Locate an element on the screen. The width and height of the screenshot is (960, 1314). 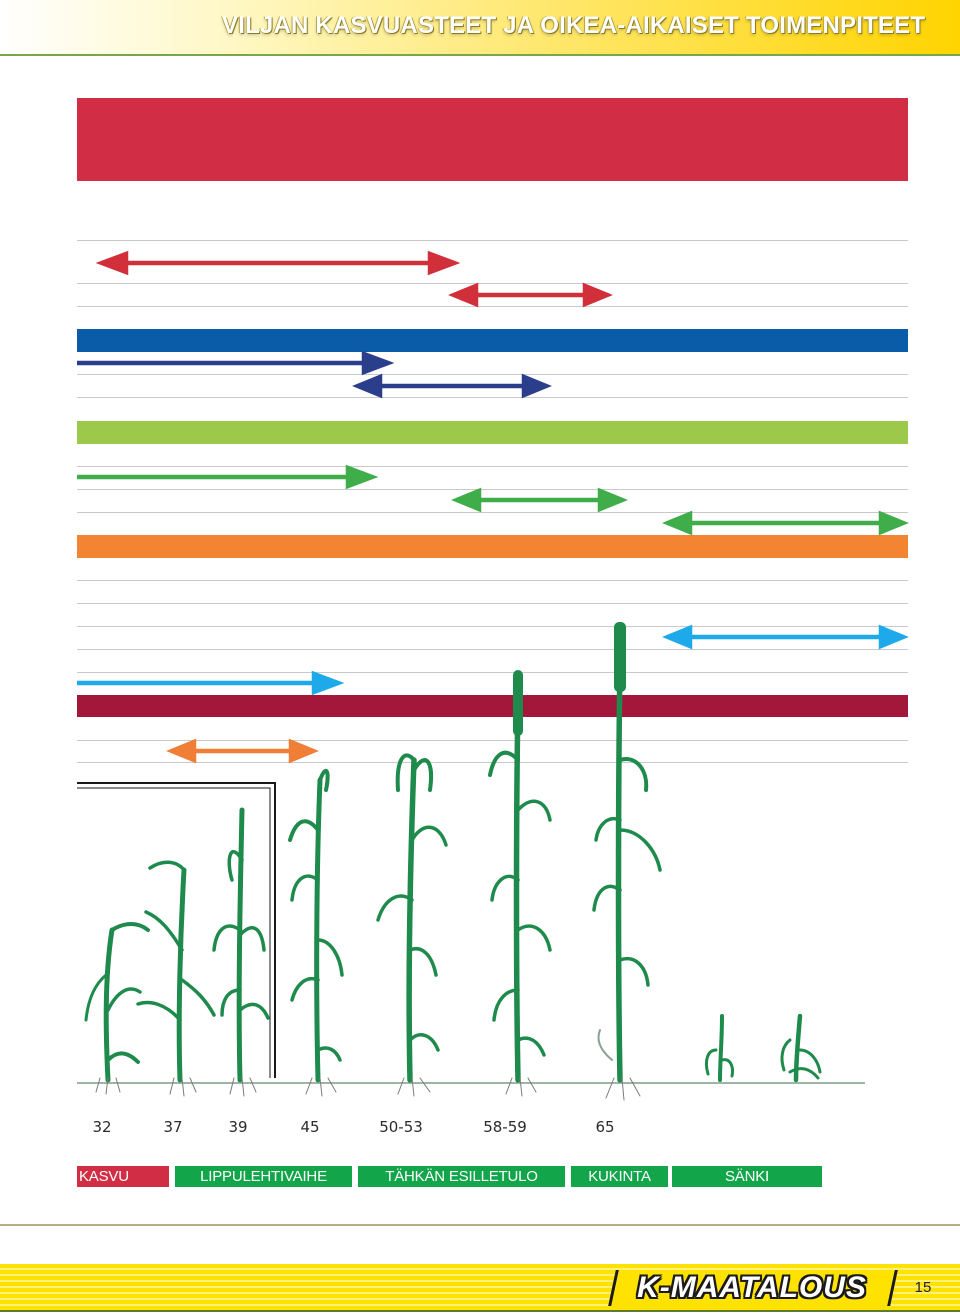
band-light-green is located at coordinates (492, 432).